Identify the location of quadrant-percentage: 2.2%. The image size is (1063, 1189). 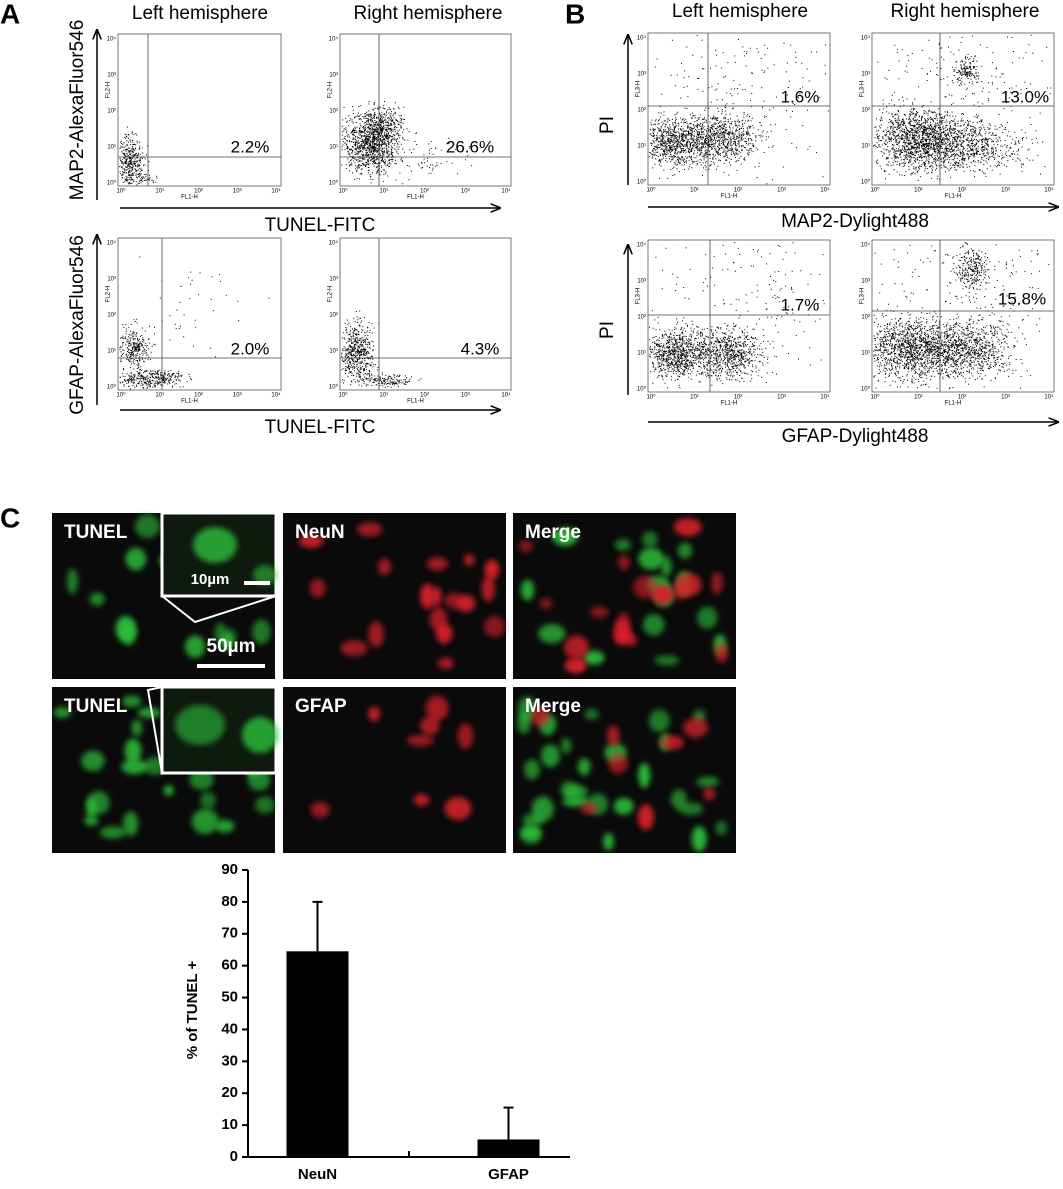
(250, 146).